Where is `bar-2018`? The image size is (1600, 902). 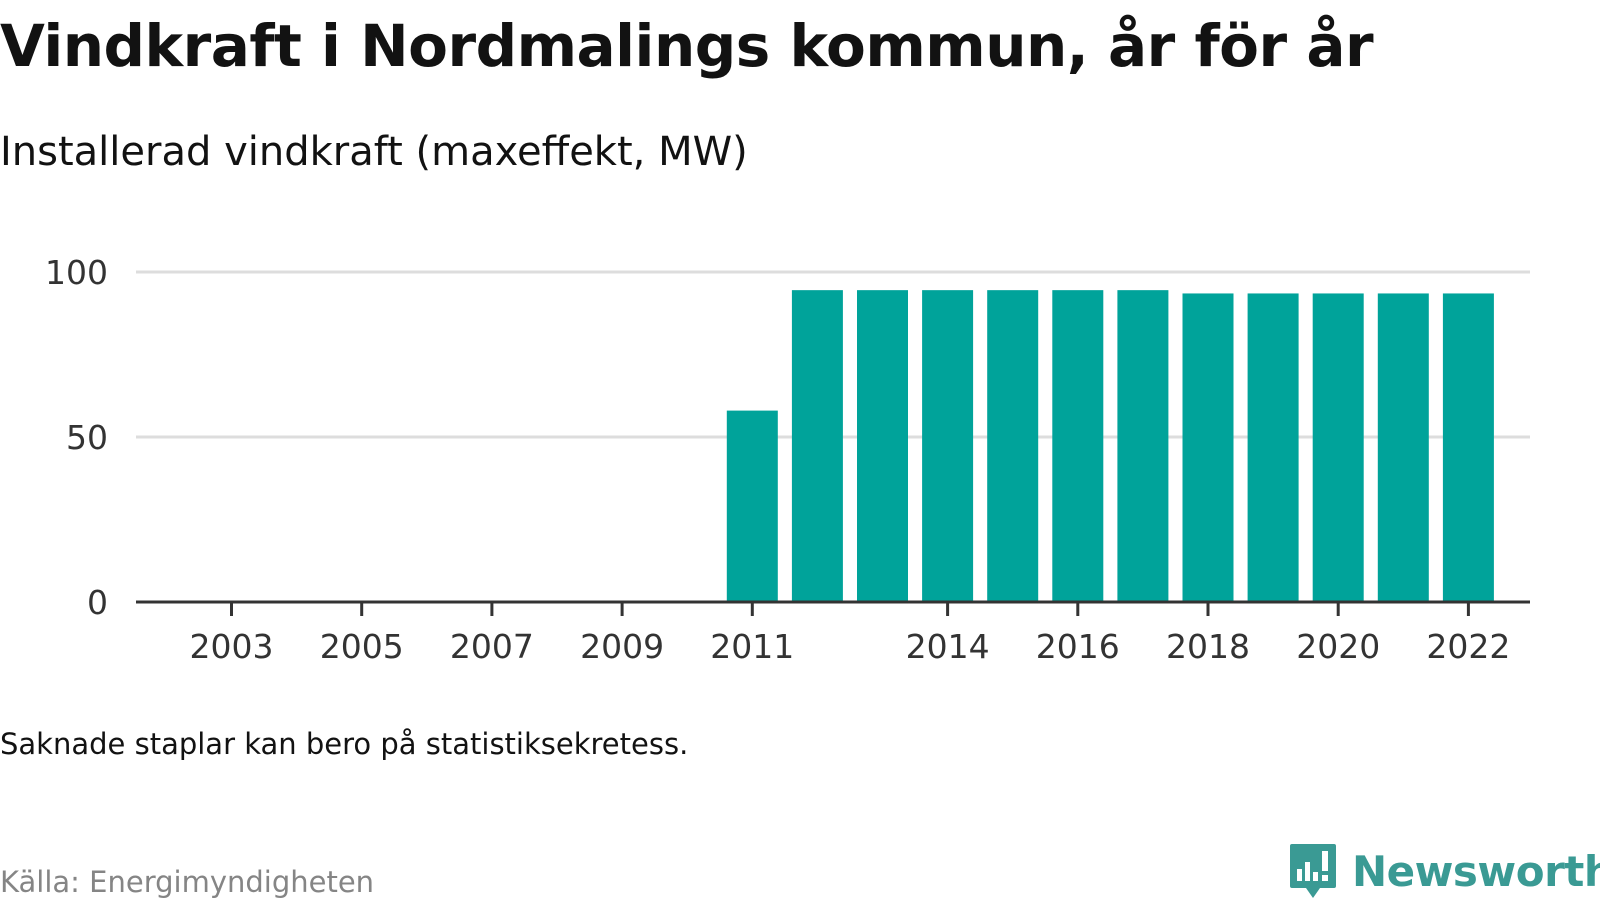 bar-2018 is located at coordinates (1208, 447).